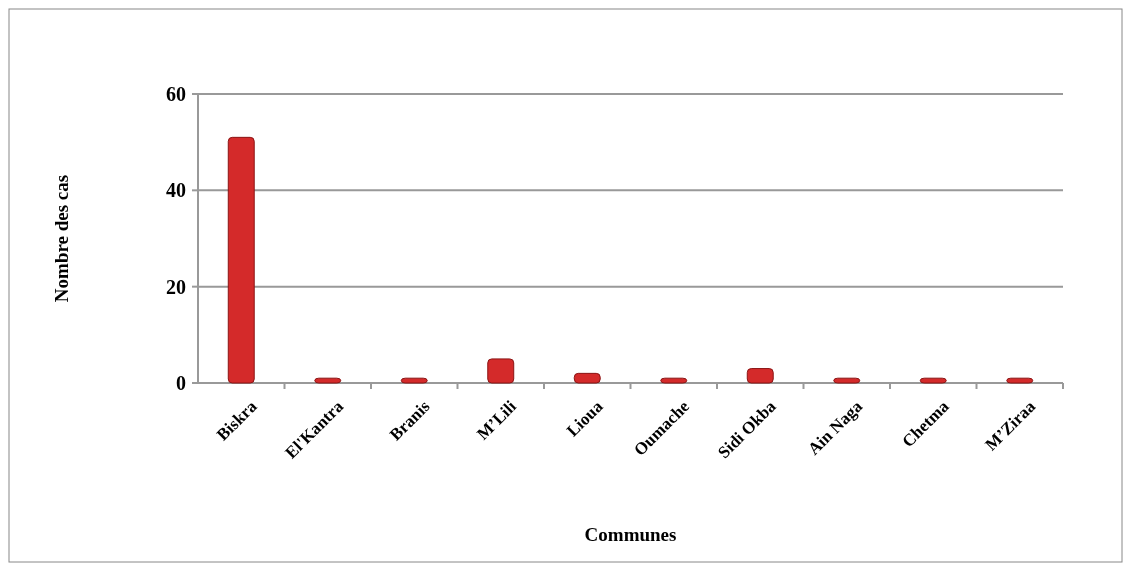 The width and height of the screenshot is (1131, 571). Describe the element at coordinates (181, 383) in the screenshot. I see `y-tick-label: 0` at that location.